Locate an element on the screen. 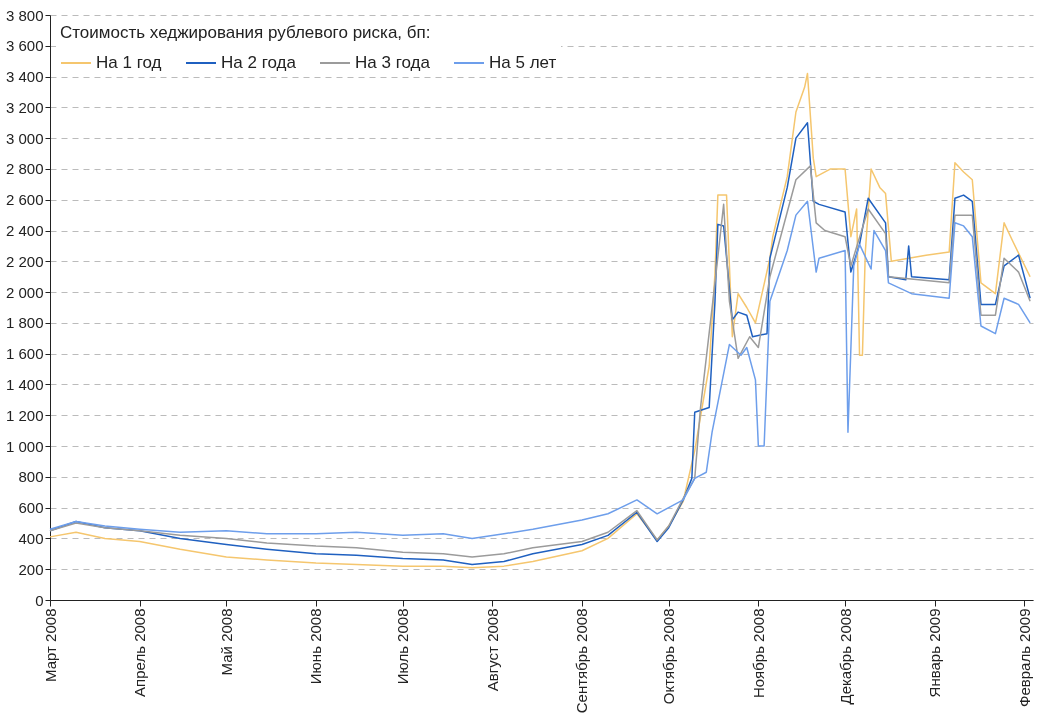 The image size is (1048, 718). x-tick-label: Июль 2008 is located at coordinates (403, 646).